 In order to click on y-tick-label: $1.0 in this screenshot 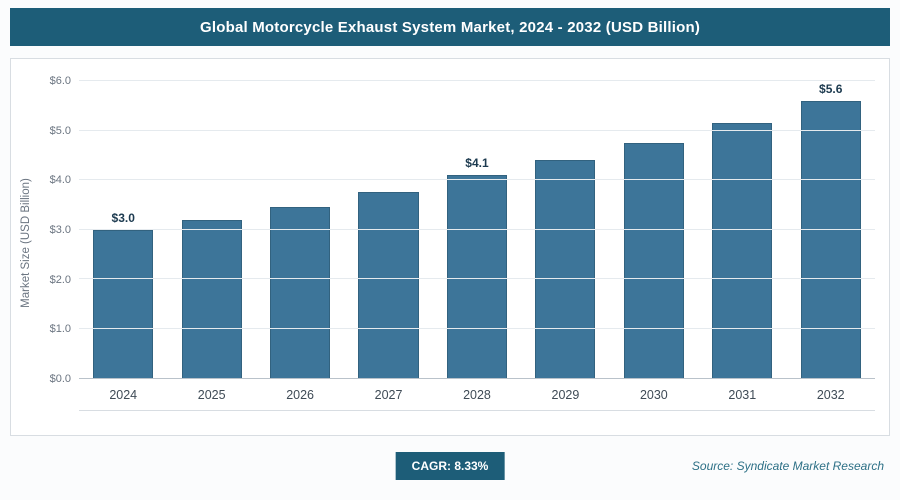, I will do `click(60, 329)`.